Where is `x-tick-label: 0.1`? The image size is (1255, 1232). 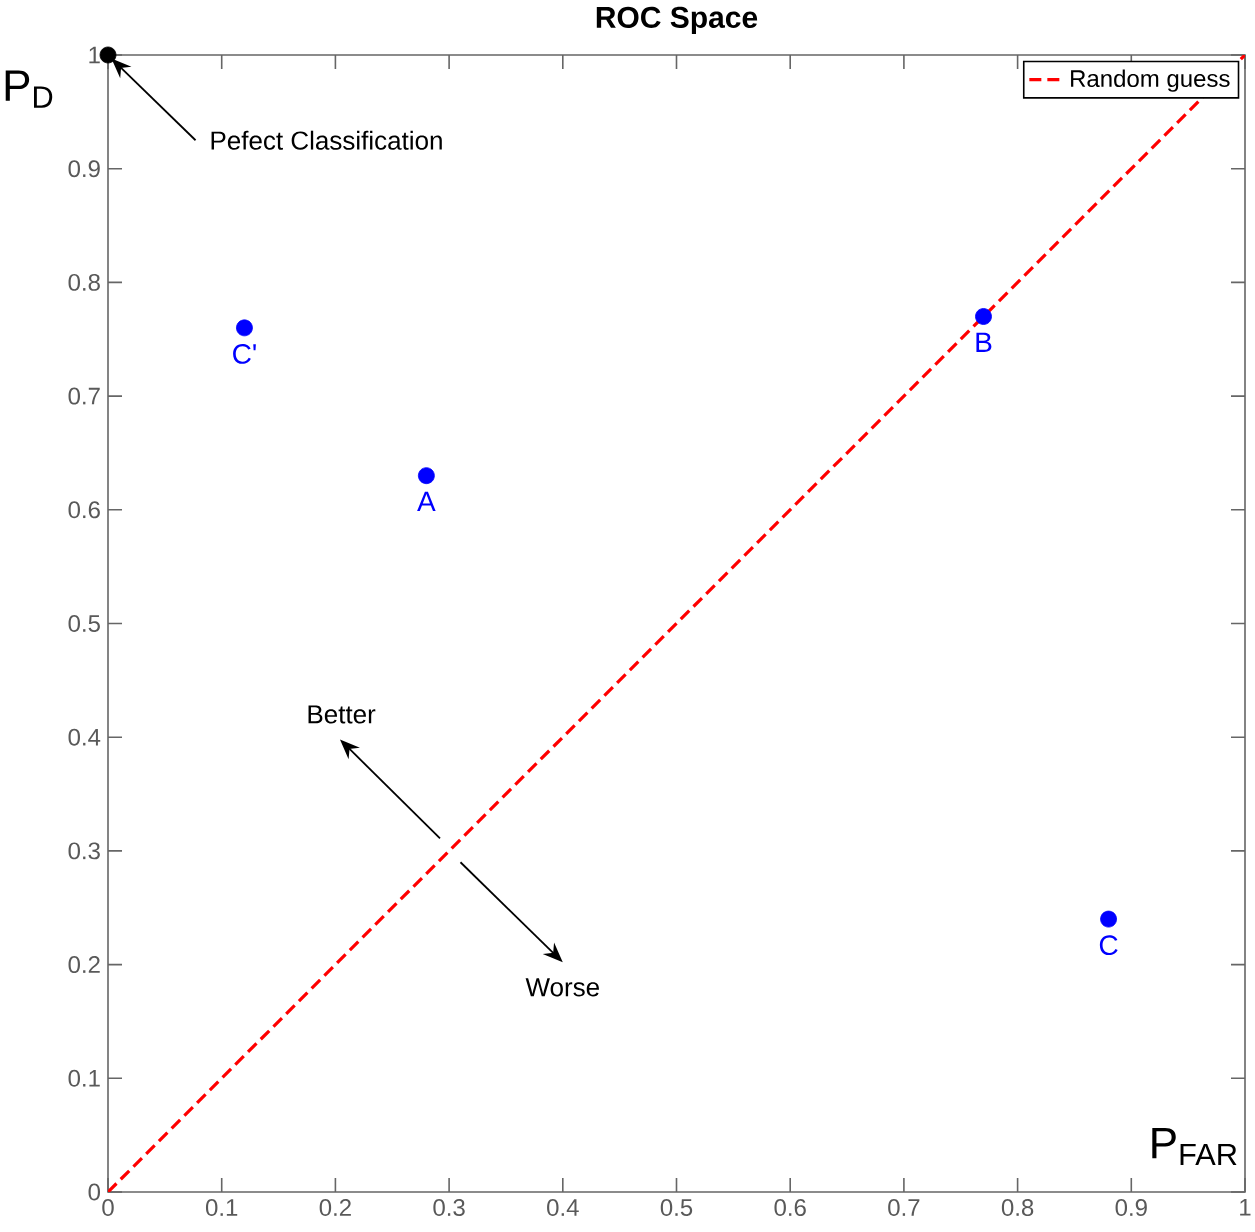 x-tick-label: 0.1 is located at coordinates (221, 1208).